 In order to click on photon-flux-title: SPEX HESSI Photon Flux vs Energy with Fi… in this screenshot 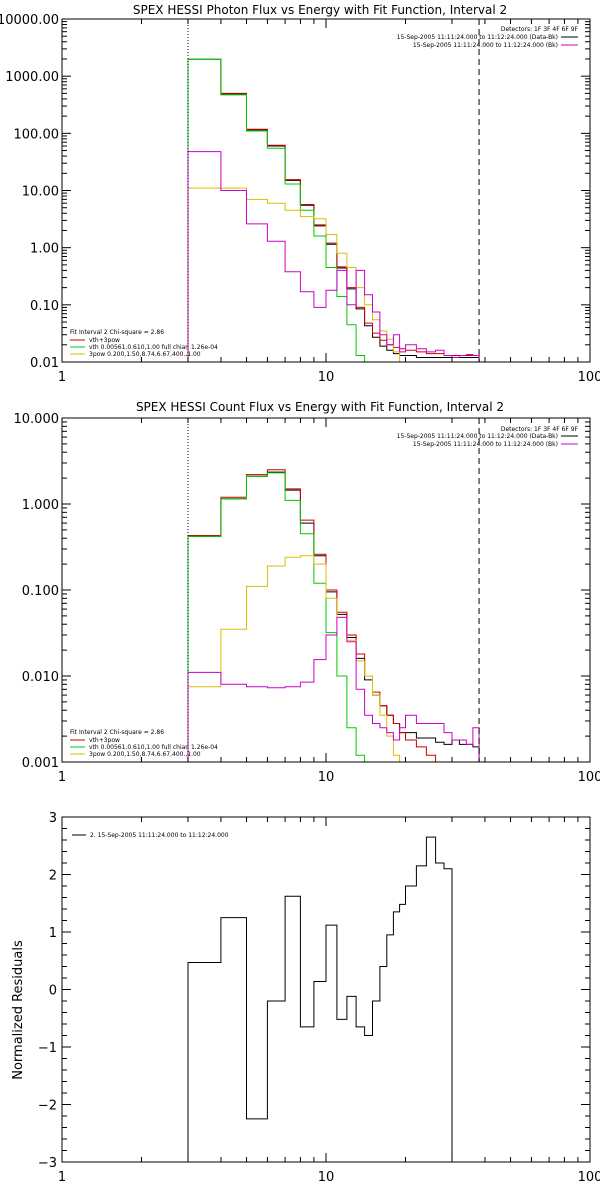, I will do `click(320, 10)`.